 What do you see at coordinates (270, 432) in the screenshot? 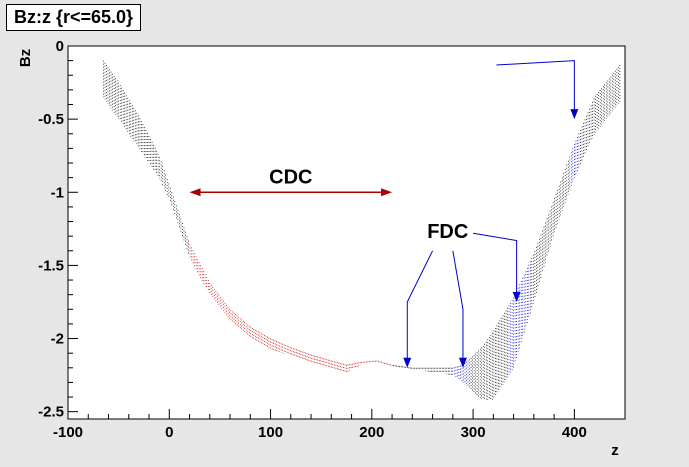
I see `x-tick-label: 100` at bounding box center [270, 432].